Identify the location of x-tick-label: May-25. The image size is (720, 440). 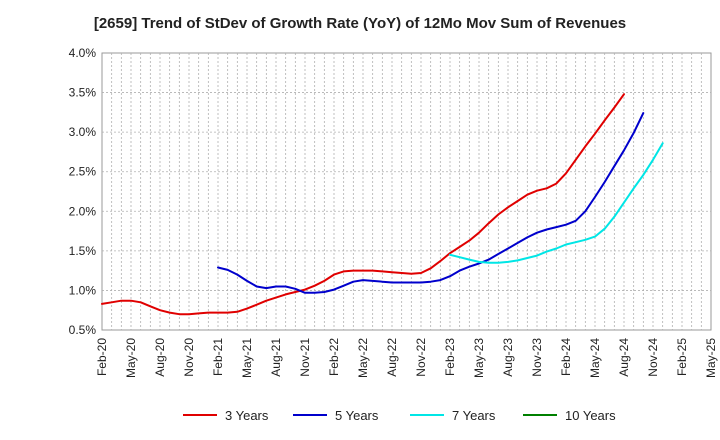
(711, 358).